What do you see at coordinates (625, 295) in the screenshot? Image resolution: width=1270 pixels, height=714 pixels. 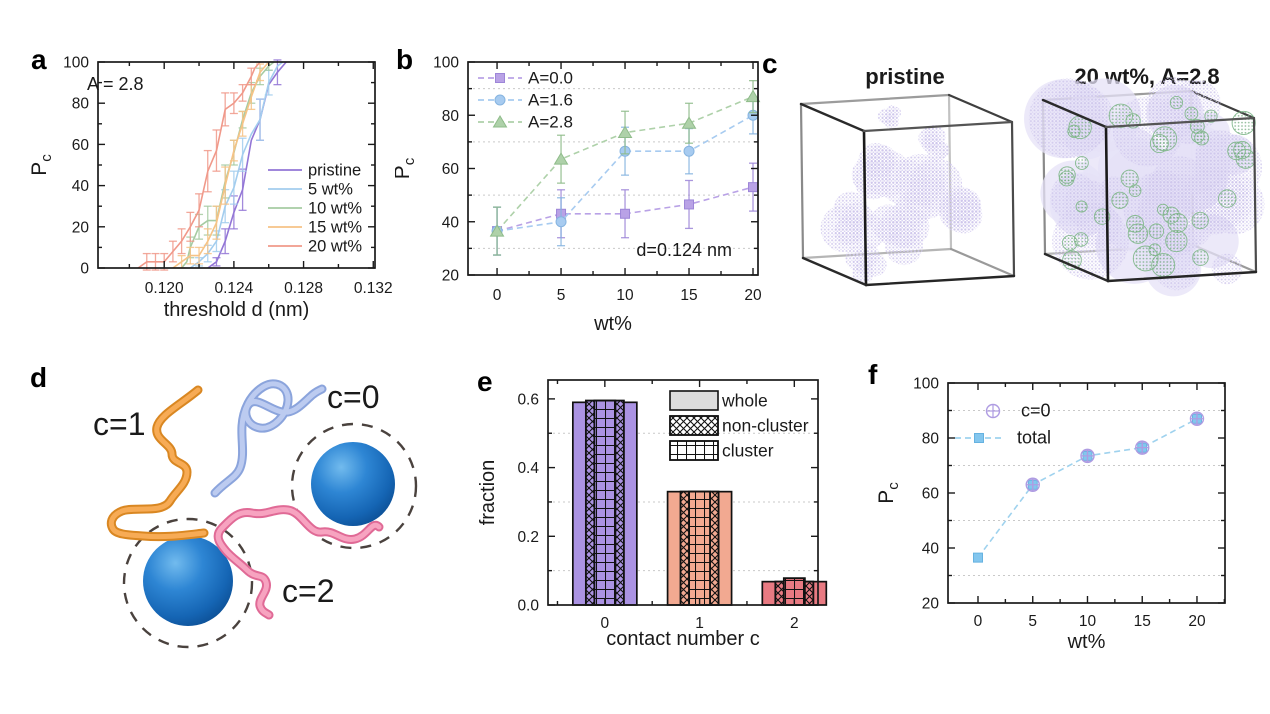 I see `x-tick-label: 10` at bounding box center [625, 295].